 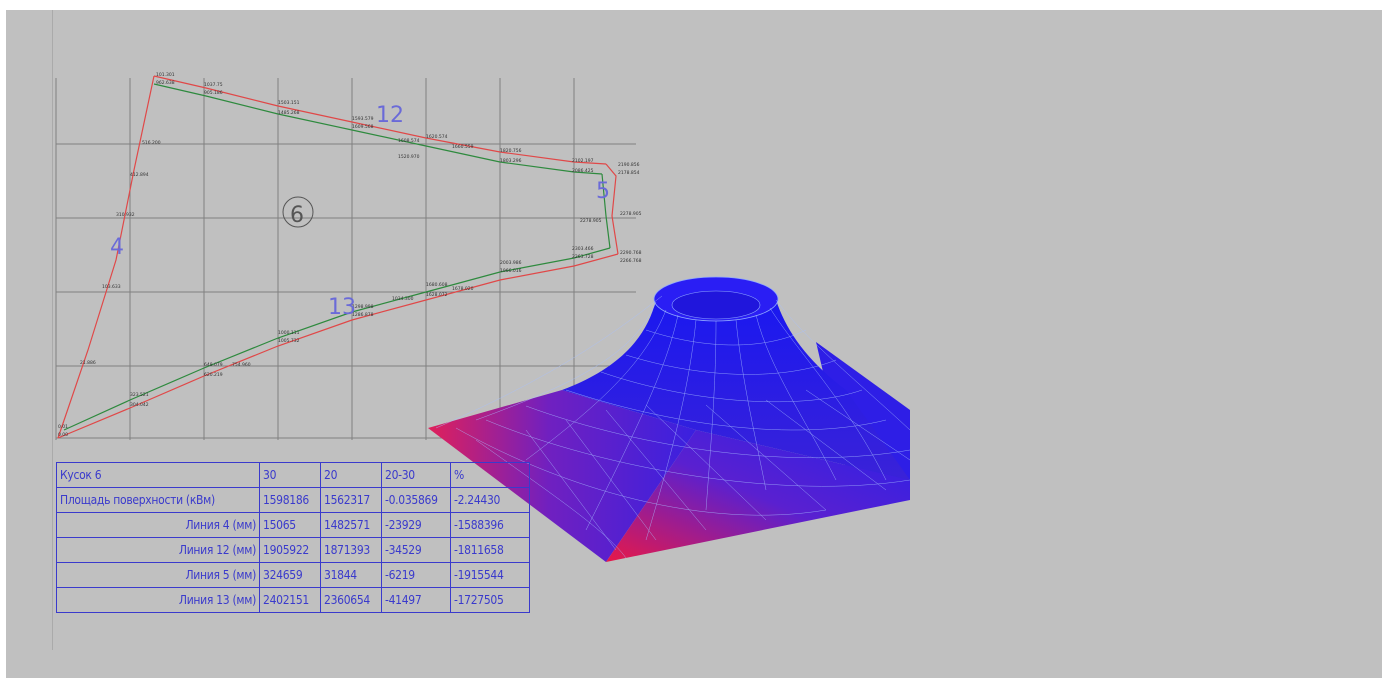 I want to click on svg-text: 1803.296, so click(x=511, y=161).